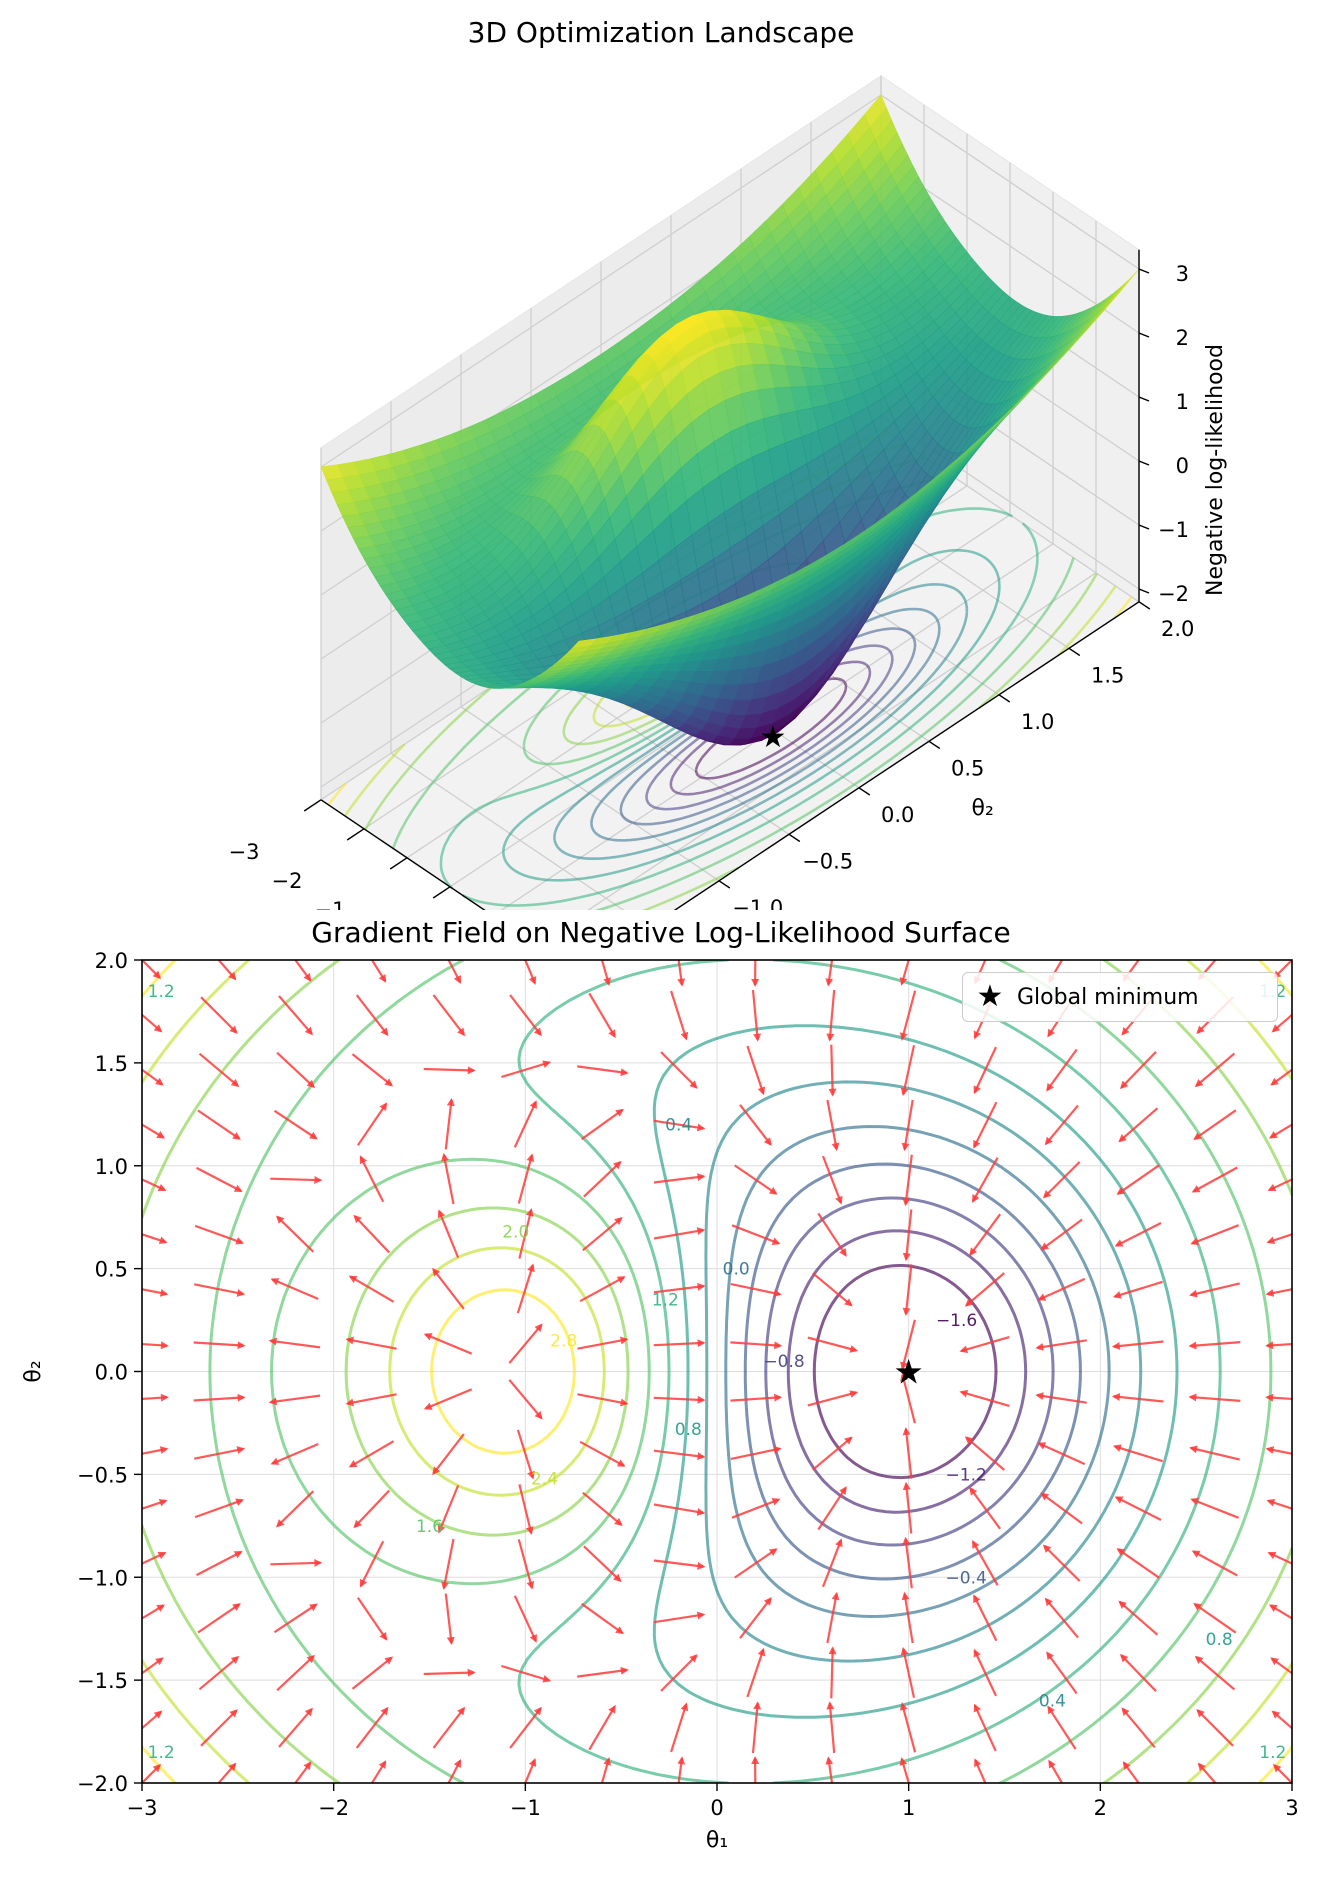 This screenshot has height=1896, width=1322. Describe the element at coordinates (678, 1126) in the screenshot. I see `contour-label: 0.4` at that location.